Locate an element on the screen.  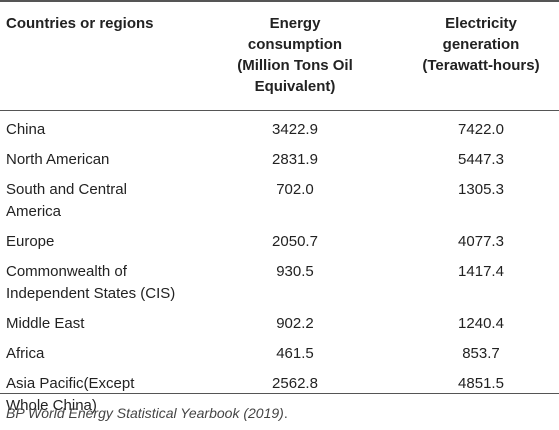
region-name-line: North American is located at coordinates (58, 159).